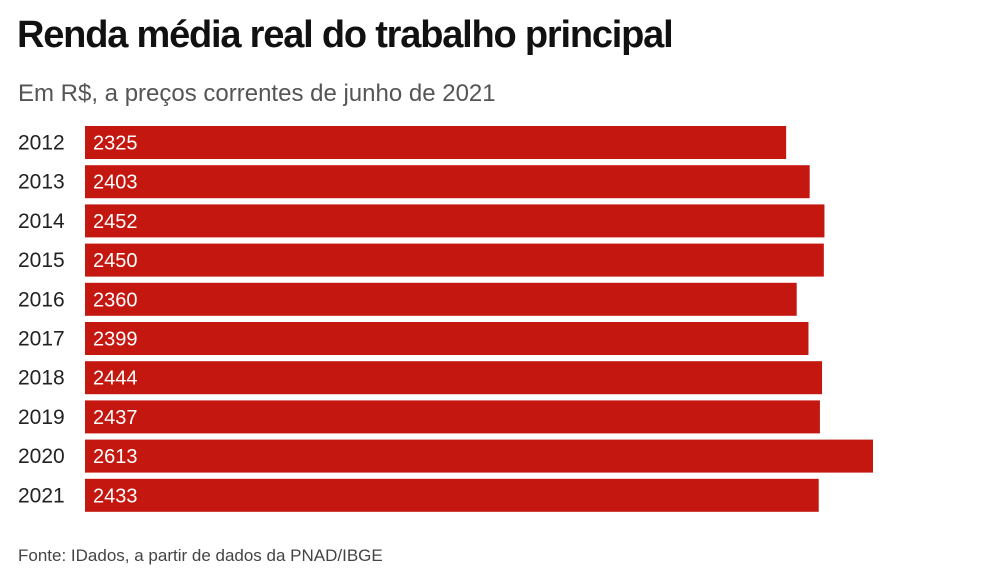  I want to click on value-label-2020: 2613, so click(115, 457).